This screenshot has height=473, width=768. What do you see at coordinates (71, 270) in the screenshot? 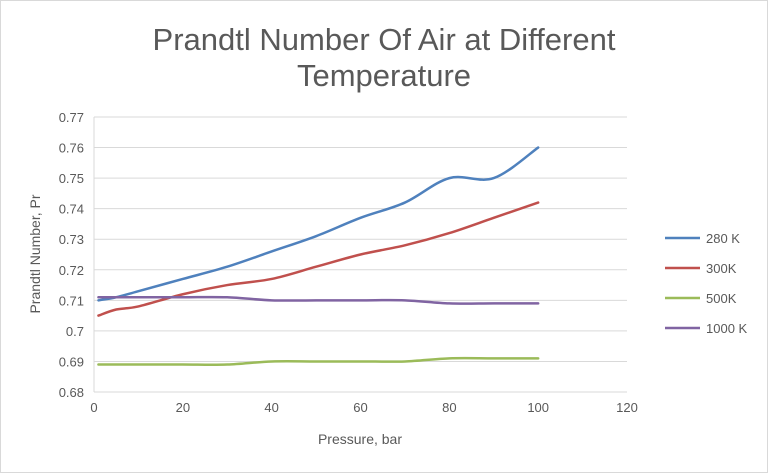
I see `y-tick-label: 0.72` at bounding box center [71, 270].